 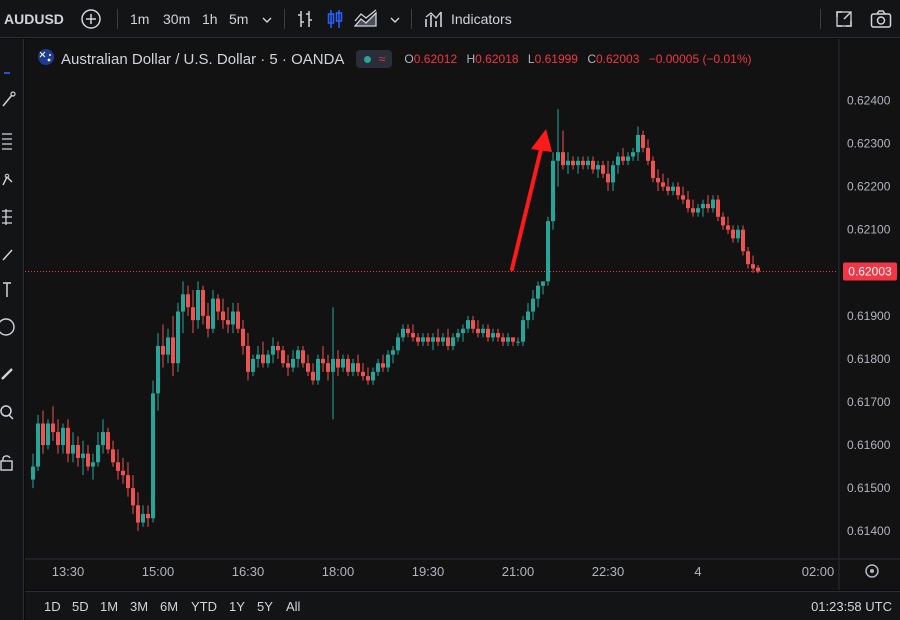 What do you see at coordinates (204, 606) in the screenshot?
I see `range-ytd: YTD` at bounding box center [204, 606].